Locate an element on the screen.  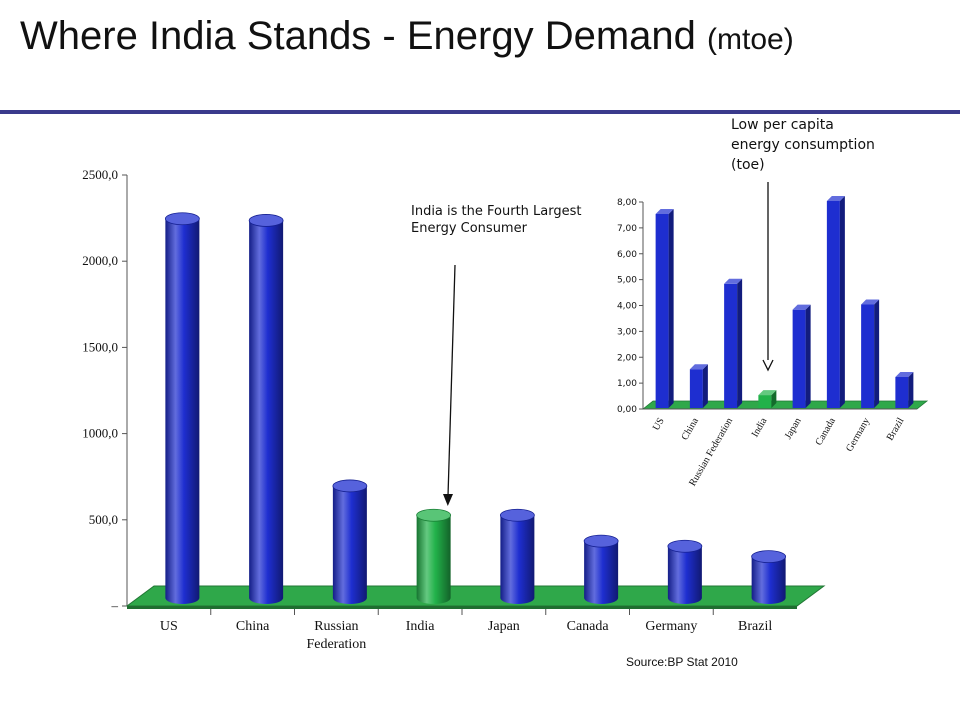
inset-annotation-line: (toe) is located at coordinates (748, 165).